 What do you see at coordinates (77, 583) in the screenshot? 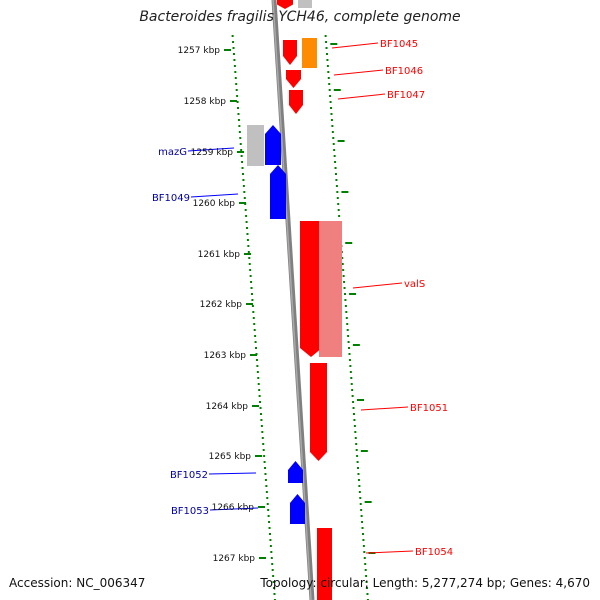
I see `accession-text: Accession: NC_006347` at bounding box center [77, 583].